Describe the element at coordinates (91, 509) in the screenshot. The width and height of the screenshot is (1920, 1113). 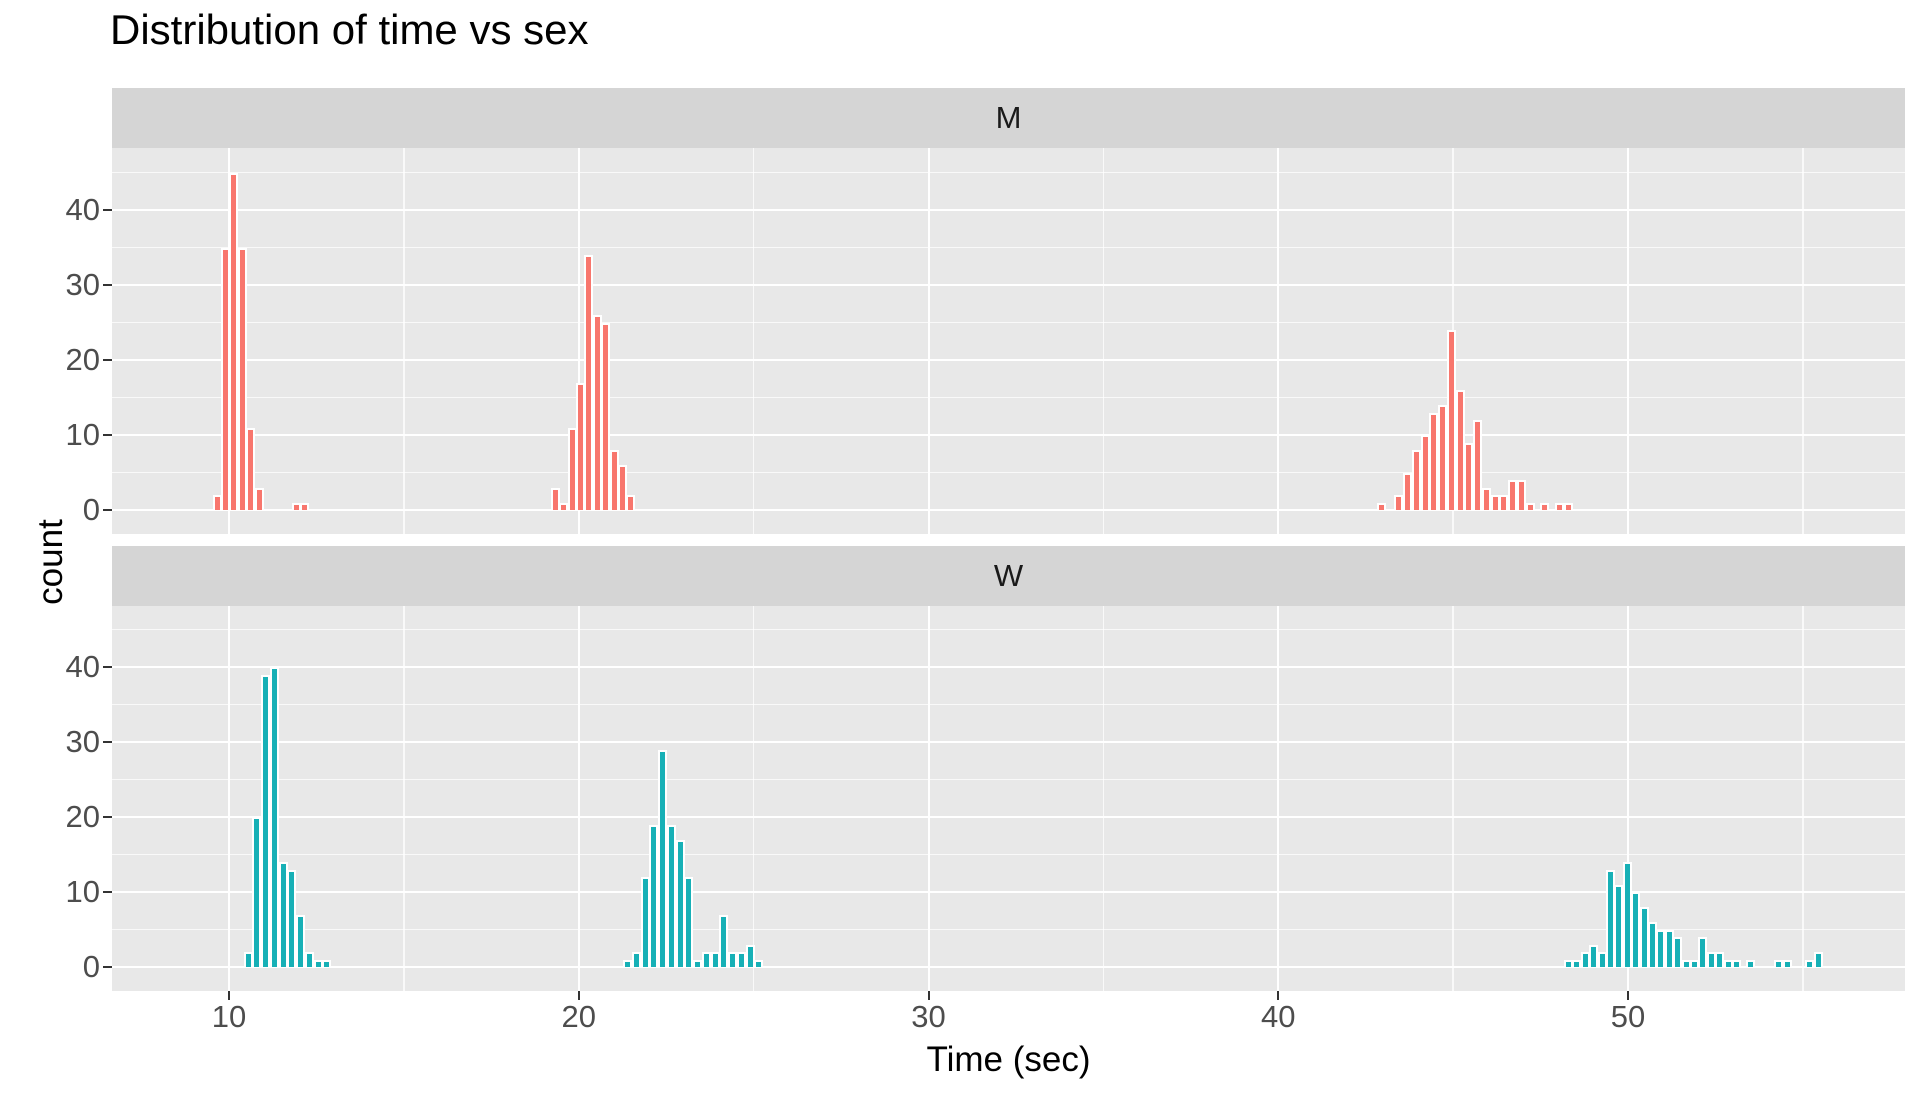
I see `y-axis-tick-label: 0` at that location.